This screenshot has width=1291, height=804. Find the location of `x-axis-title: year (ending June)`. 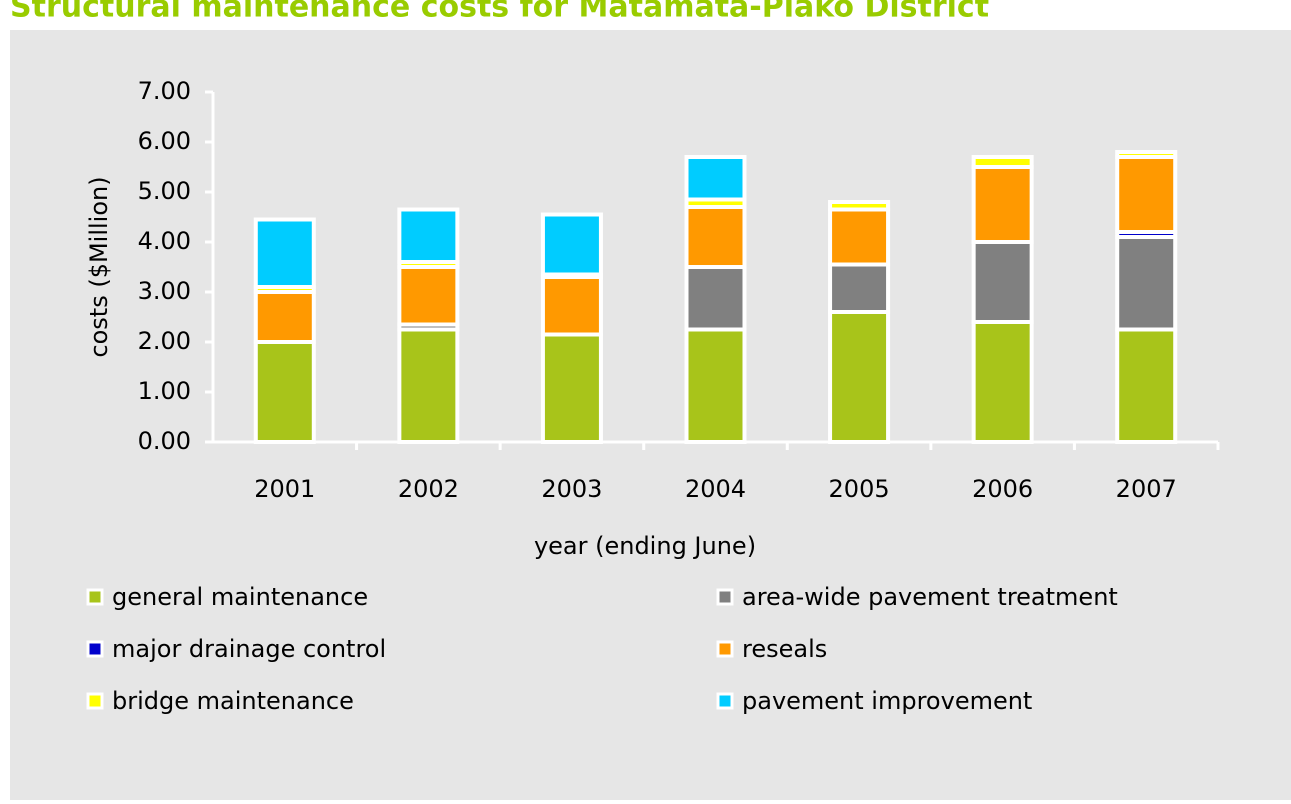

x-axis-title: year (ending June) is located at coordinates (645, 546).